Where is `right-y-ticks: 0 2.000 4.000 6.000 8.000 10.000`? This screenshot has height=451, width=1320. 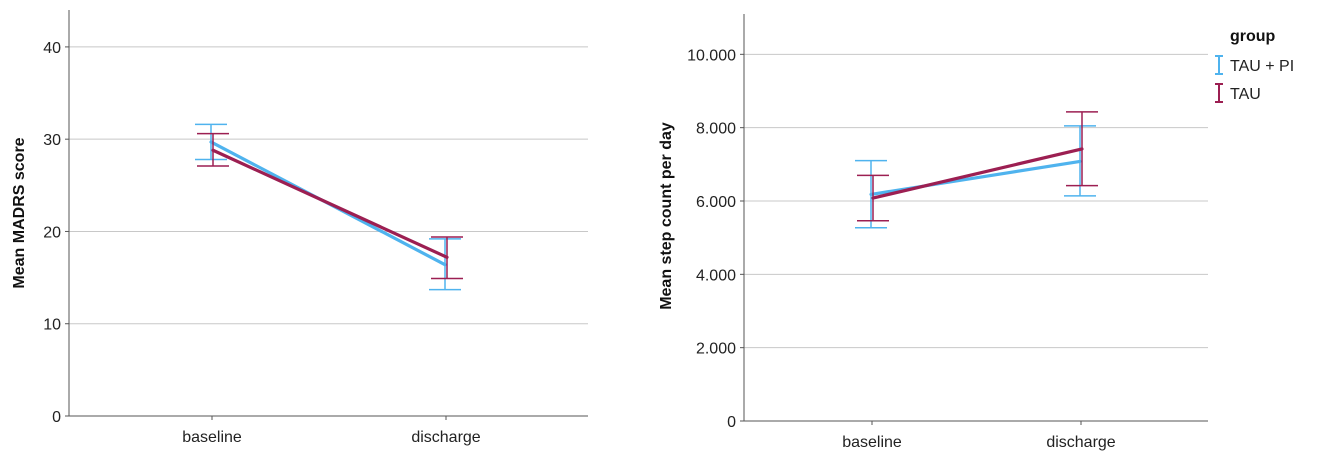 right-y-ticks: 0 2.000 4.000 6.000 8.000 10.000 is located at coordinates (715, 239).